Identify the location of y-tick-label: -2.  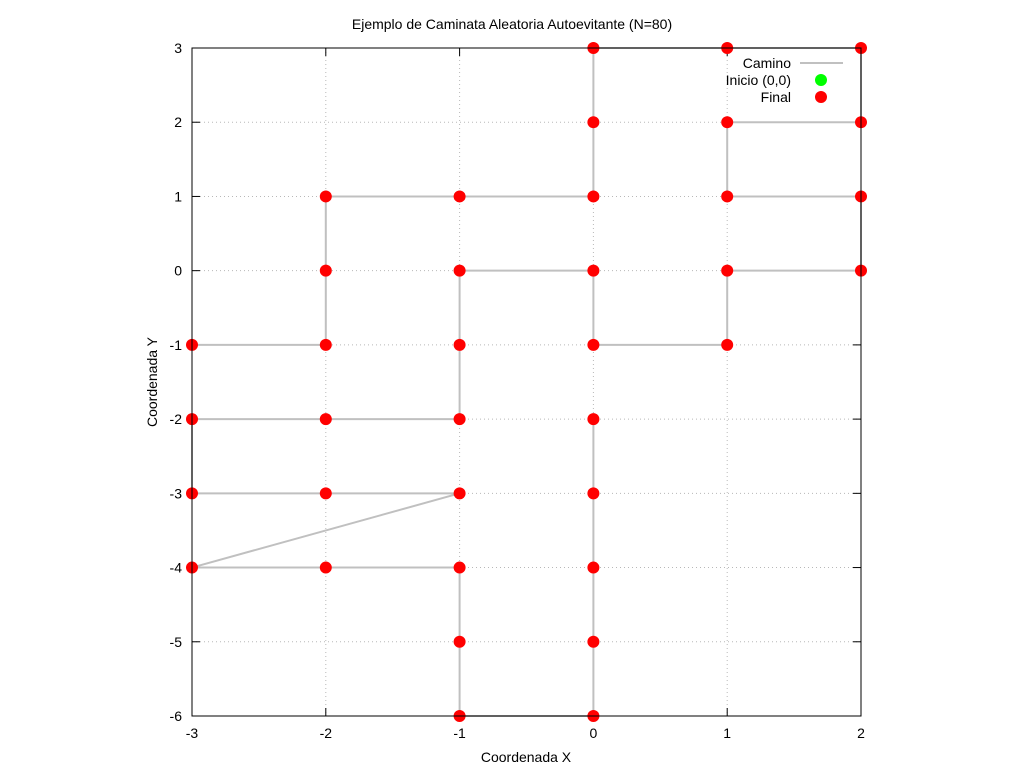
(176, 419).